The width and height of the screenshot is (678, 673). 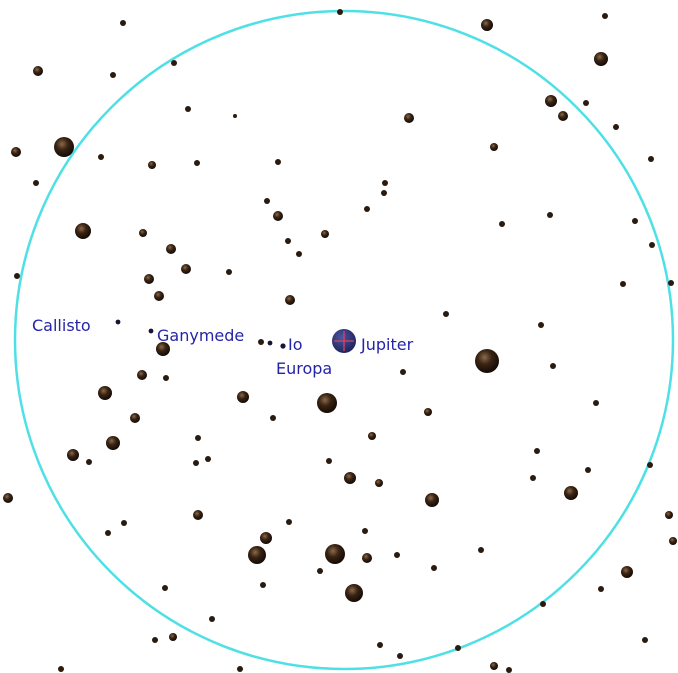 I want to click on label-jupiter: Jupiter, so click(x=387, y=344).